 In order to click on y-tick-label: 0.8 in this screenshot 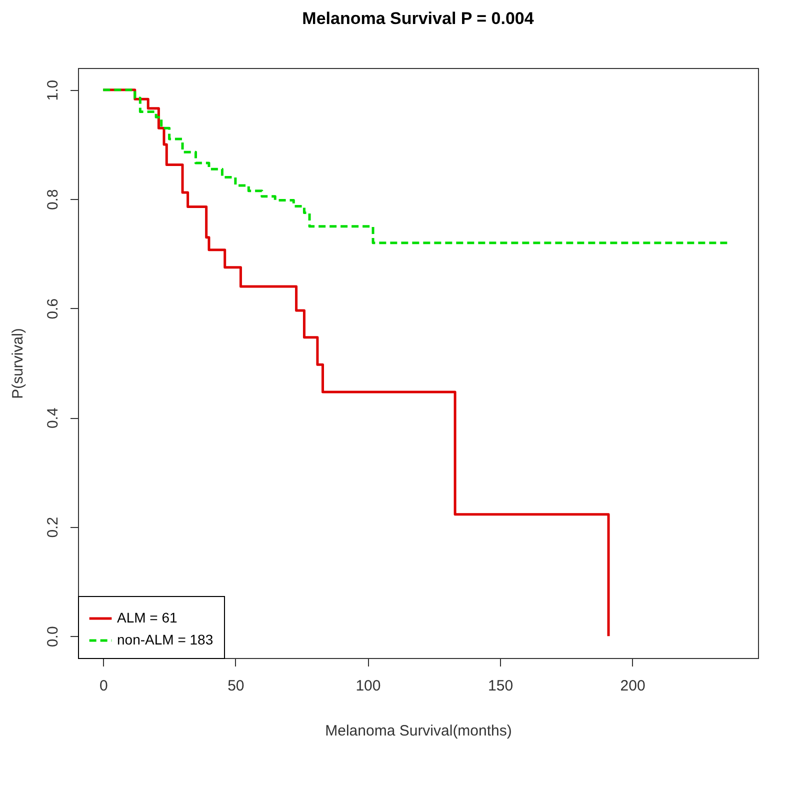, I will do `click(53, 199)`.